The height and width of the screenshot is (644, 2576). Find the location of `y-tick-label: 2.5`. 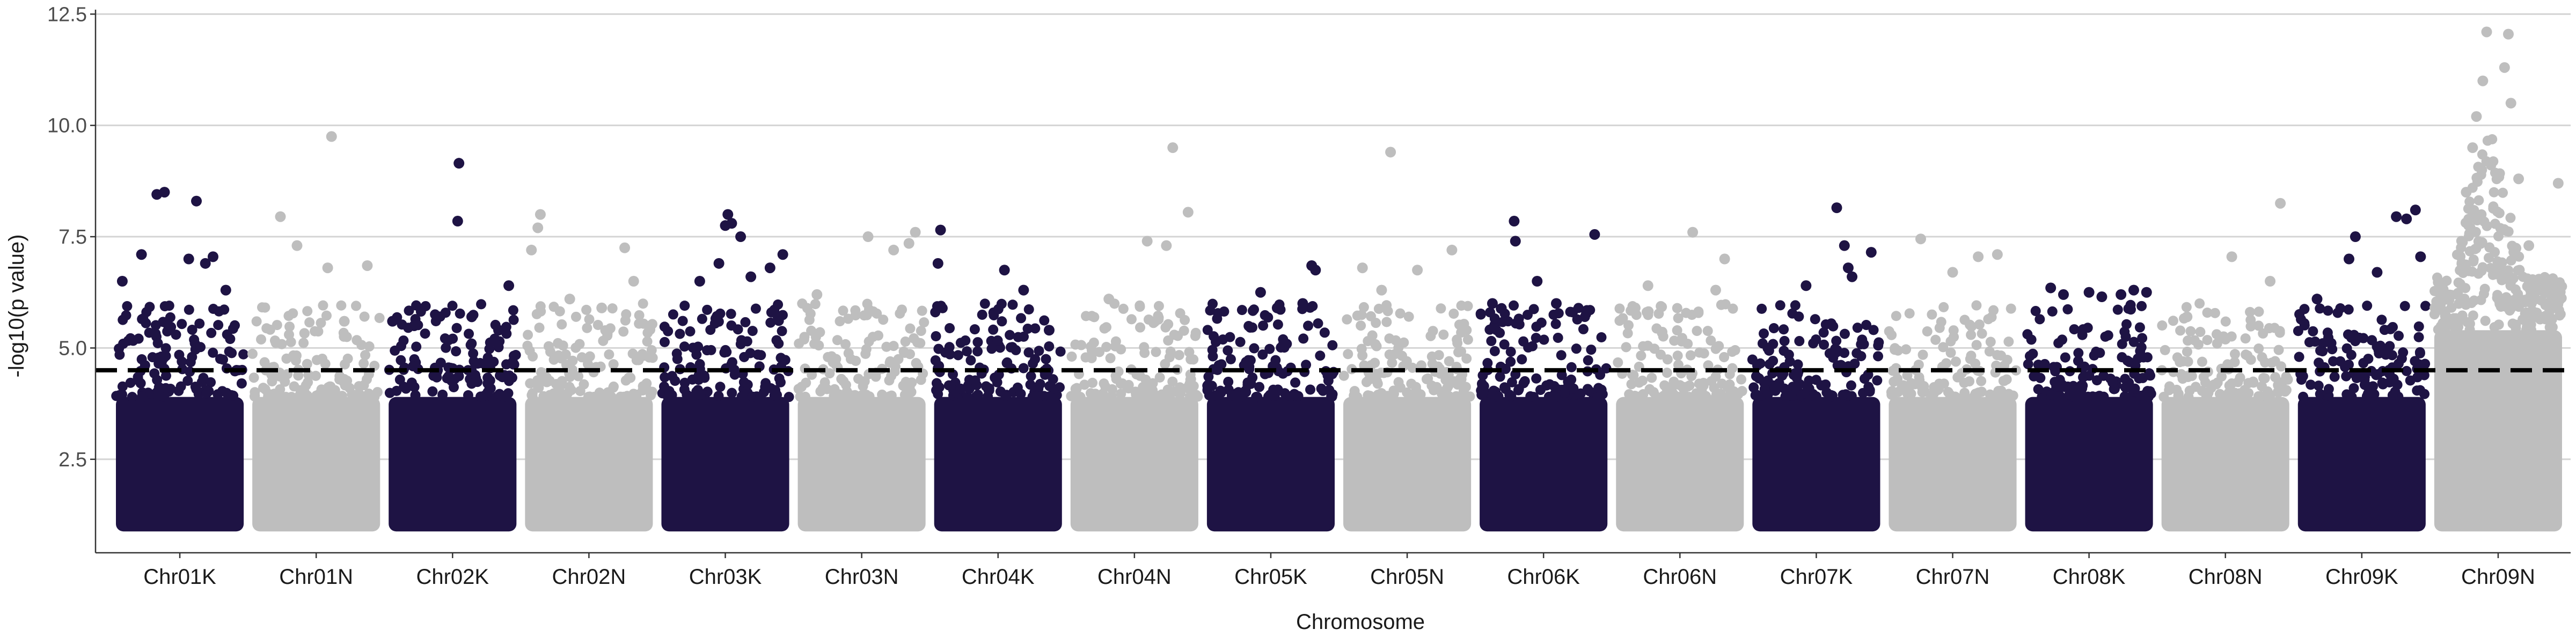

y-tick-label: 2.5 is located at coordinates (72, 460).